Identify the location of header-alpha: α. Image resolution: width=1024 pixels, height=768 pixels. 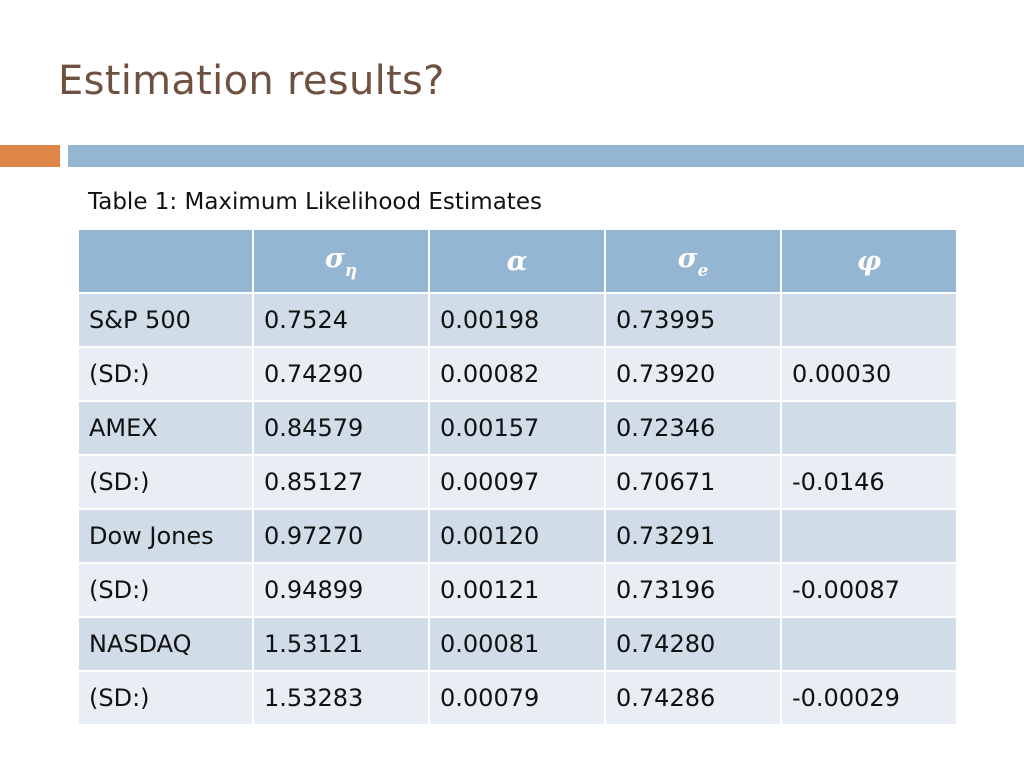
(517, 261).